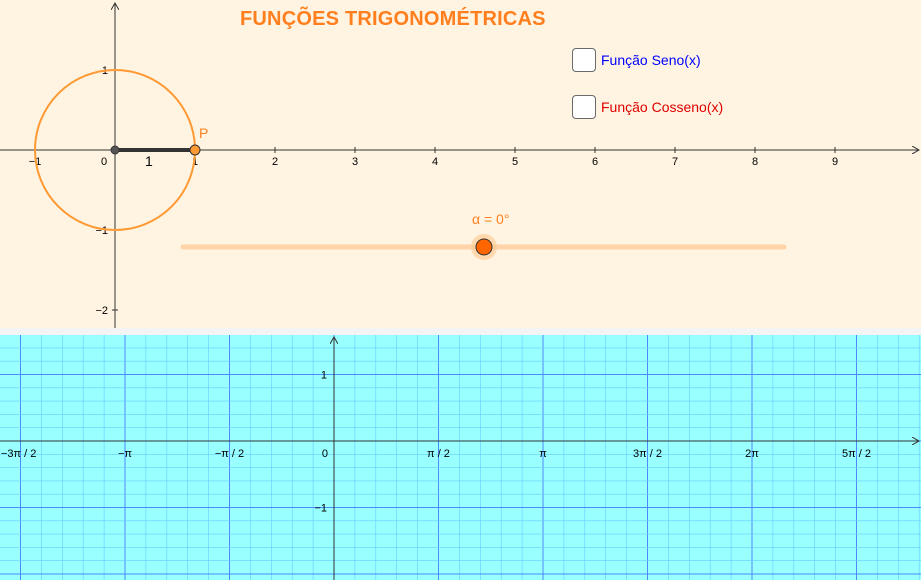  Describe the element at coordinates (203, 133) in the screenshot. I see `point-p-label: P` at that location.